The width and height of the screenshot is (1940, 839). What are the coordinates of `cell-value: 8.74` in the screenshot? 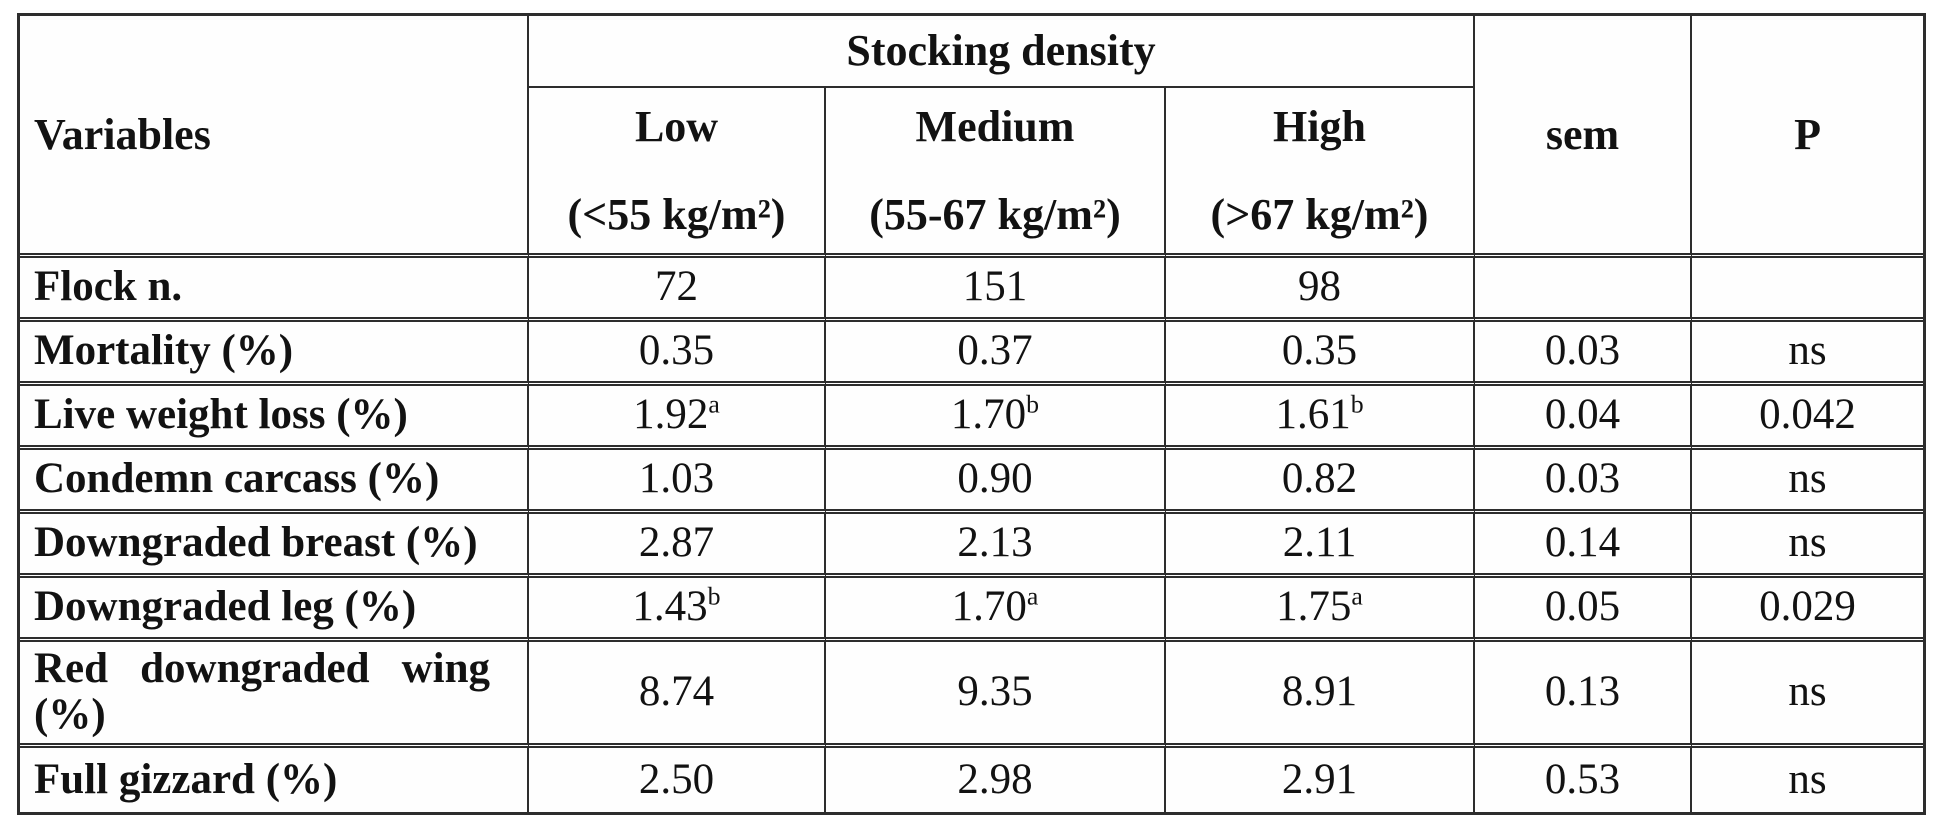 It's located at (676, 692).